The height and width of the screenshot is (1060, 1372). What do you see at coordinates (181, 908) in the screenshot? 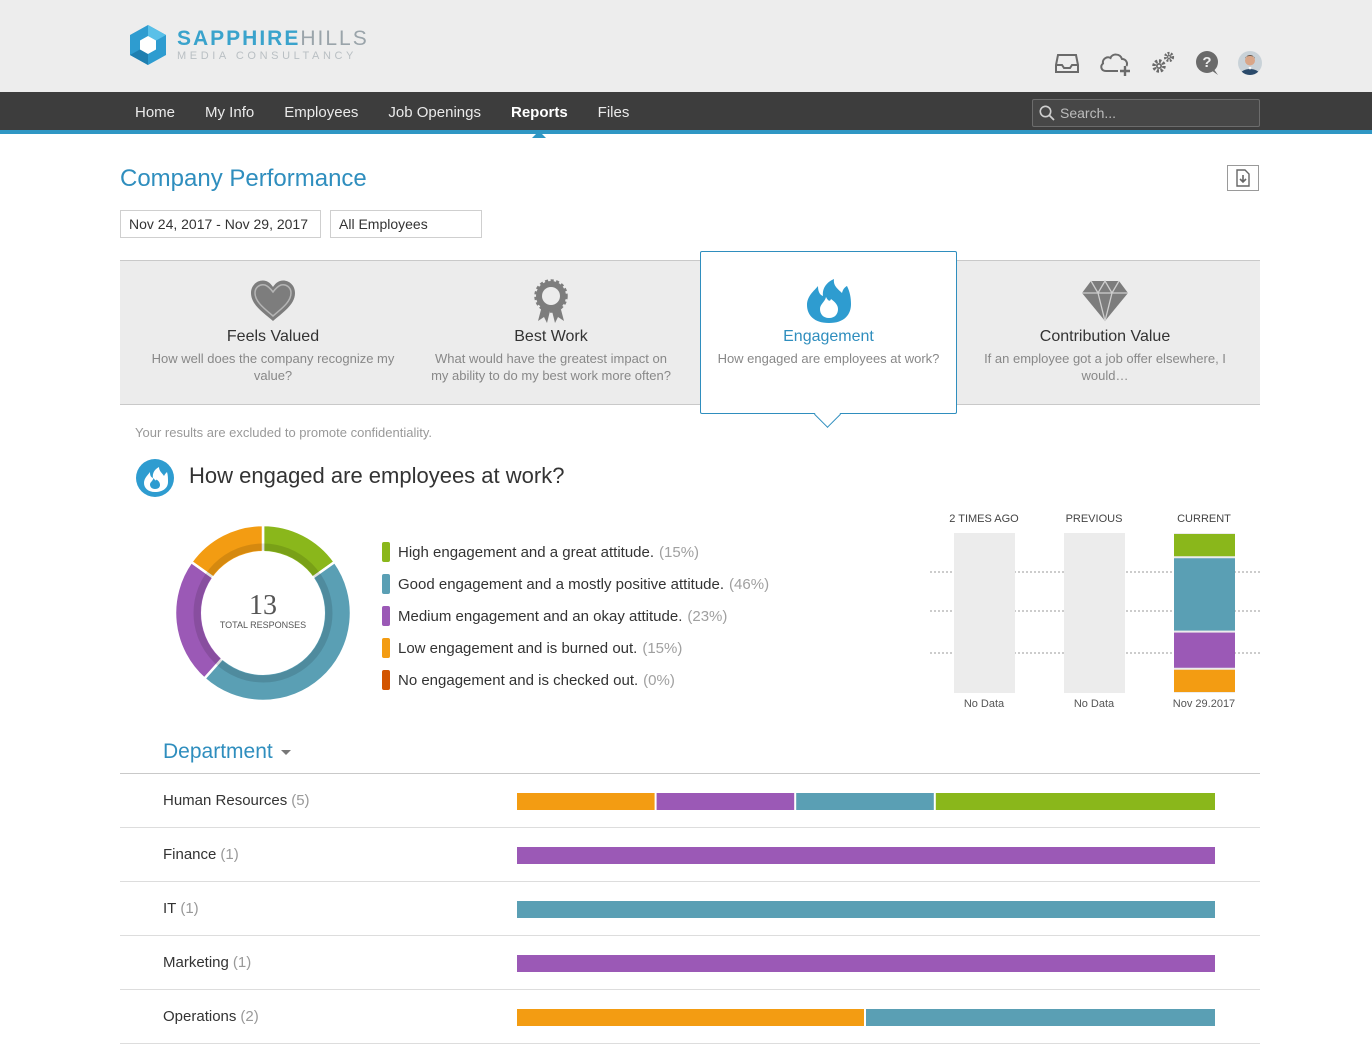
I see `department-name: IT (1)` at bounding box center [181, 908].